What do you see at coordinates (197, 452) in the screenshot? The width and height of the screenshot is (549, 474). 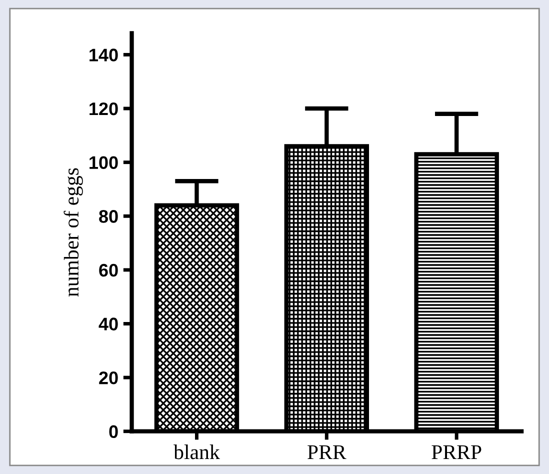 I see `x-tick-label: blank` at bounding box center [197, 452].